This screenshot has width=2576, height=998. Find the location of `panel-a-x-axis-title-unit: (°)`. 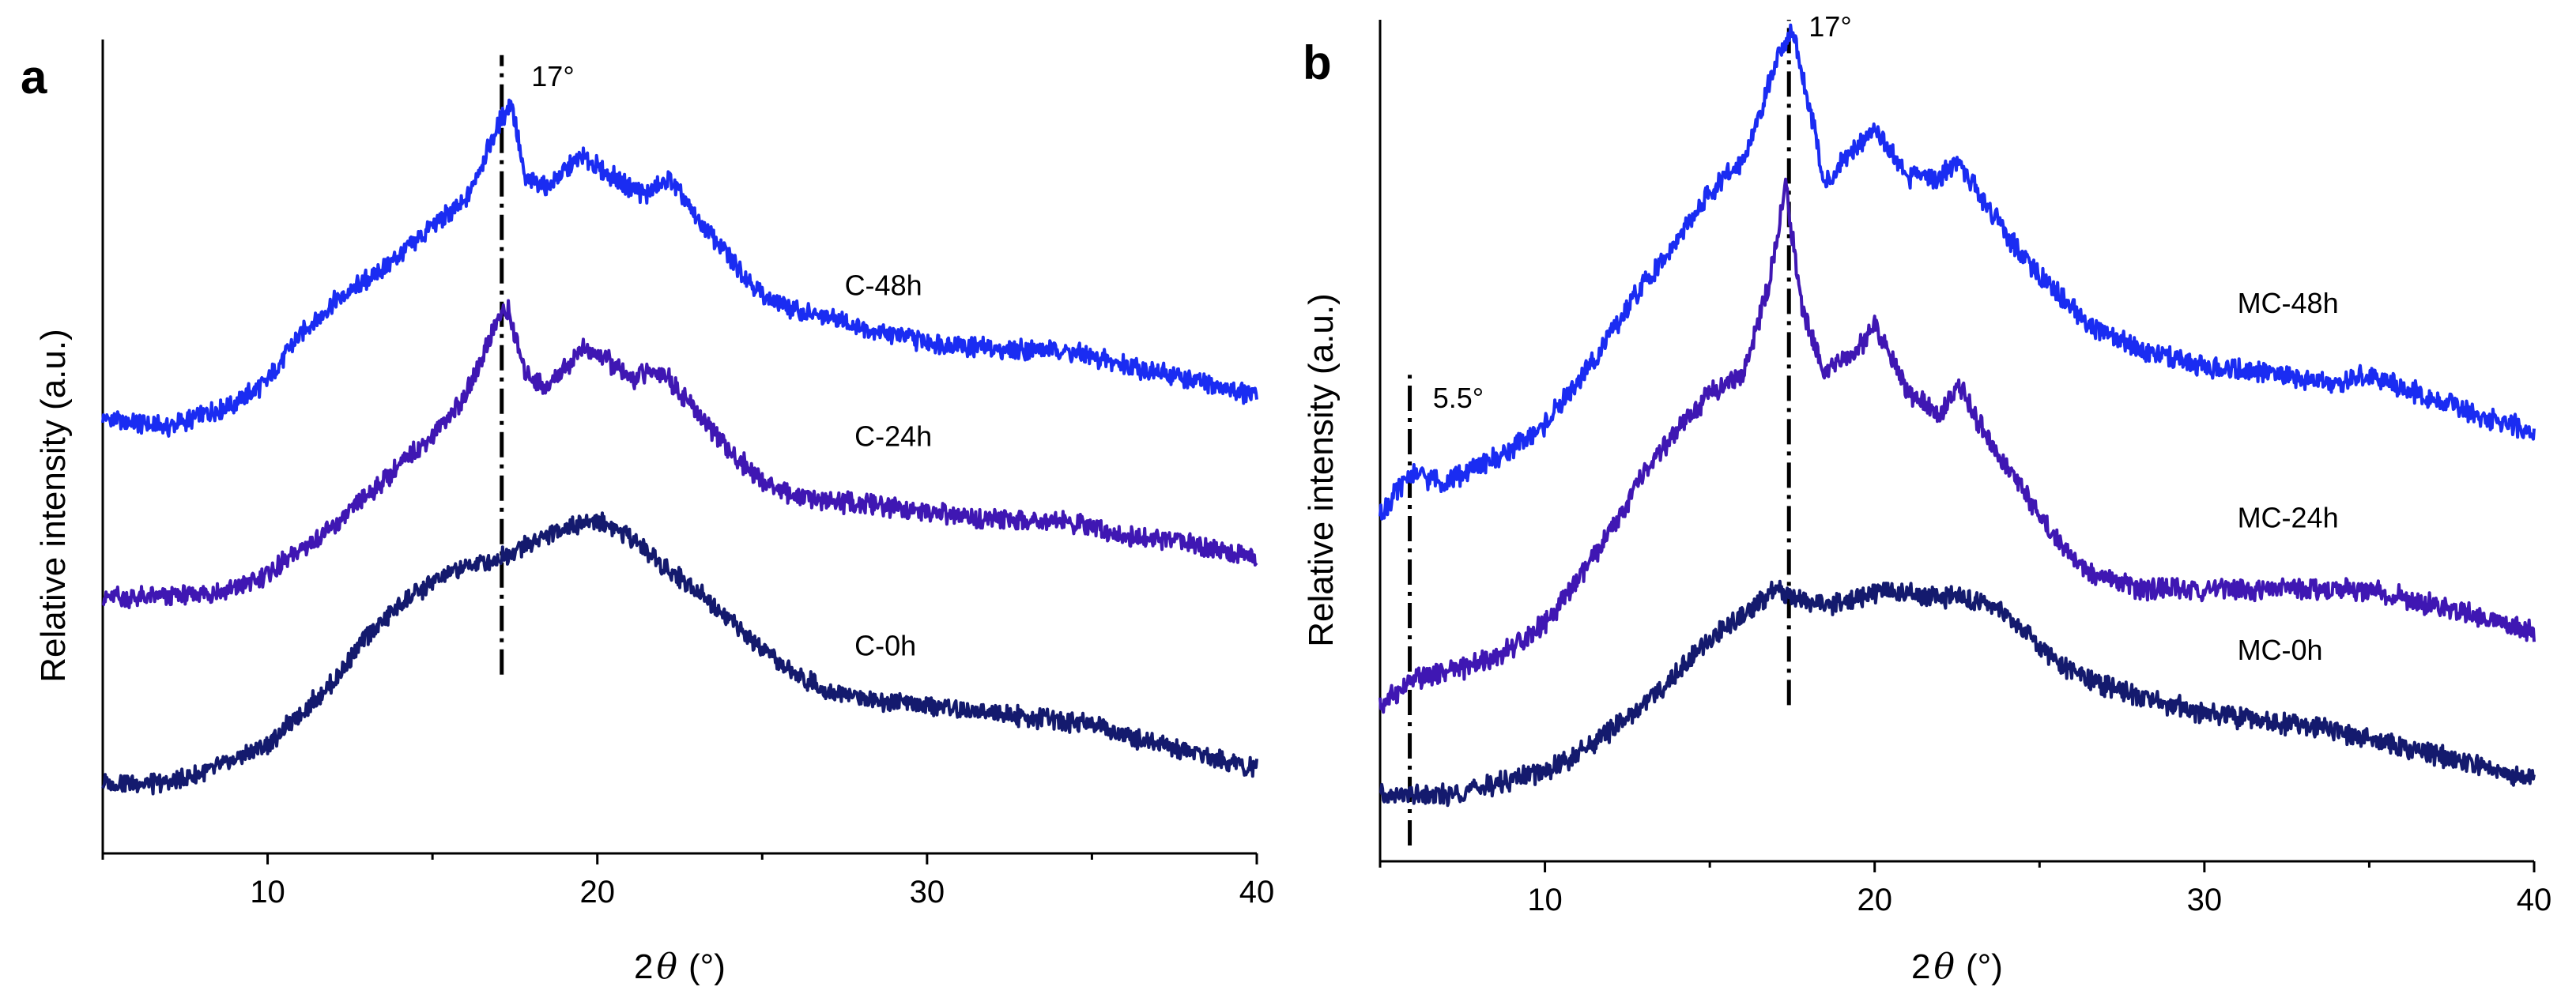

panel-a-x-axis-title-unit: (°) is located at coordinates (707, 967).